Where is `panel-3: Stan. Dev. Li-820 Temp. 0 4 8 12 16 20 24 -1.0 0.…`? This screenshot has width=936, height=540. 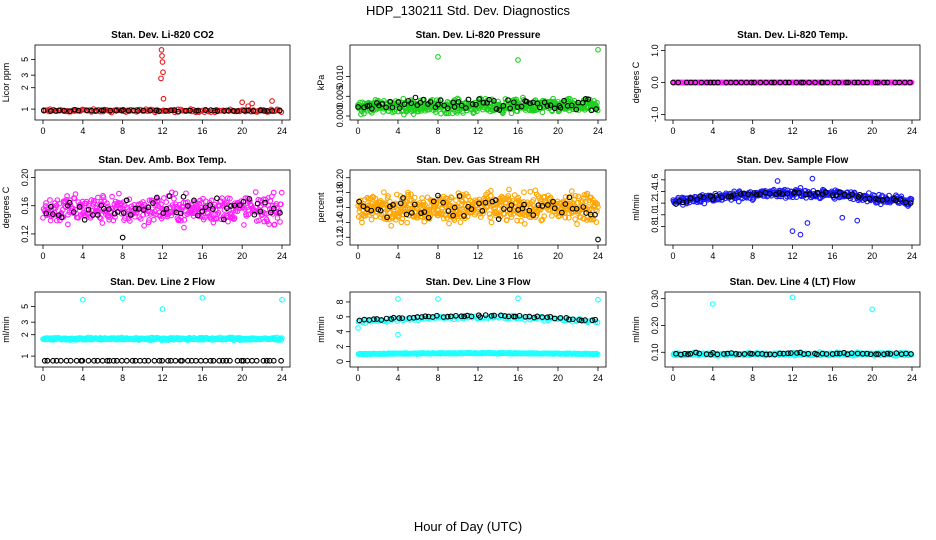 panel-3: Stan. Dev. Li-820 Temp. 0 4 8 12 16 20 24 -1.0 0.… is located at coordinates (776, 83).